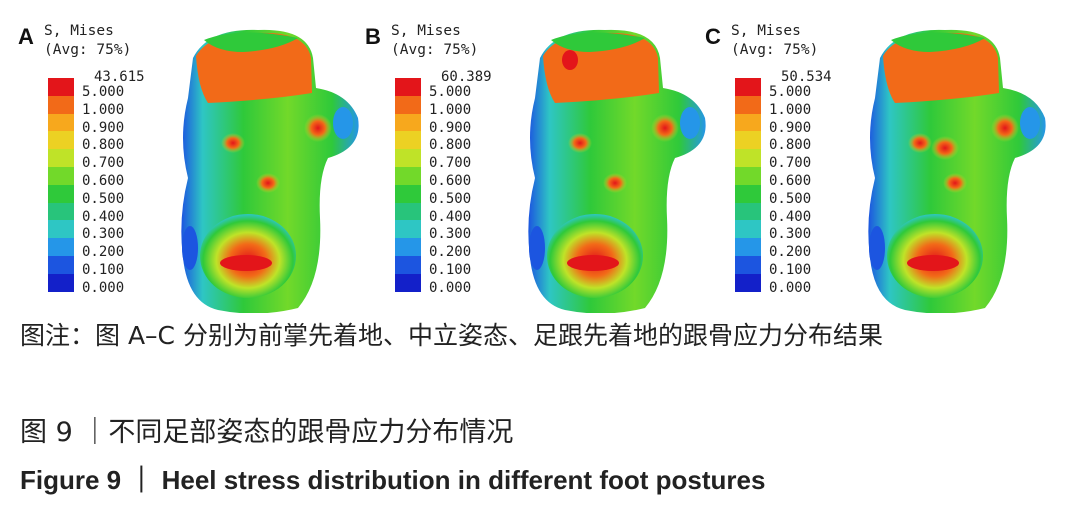 This screenshot has width=1087, height=520. What do you see at coordinates (267, 432) in the screenshot?
I see `figure-caption-chinese: 图 9 ｜不同足部姿态的跟骨应力分布情况` at bounding box center [267, 432].